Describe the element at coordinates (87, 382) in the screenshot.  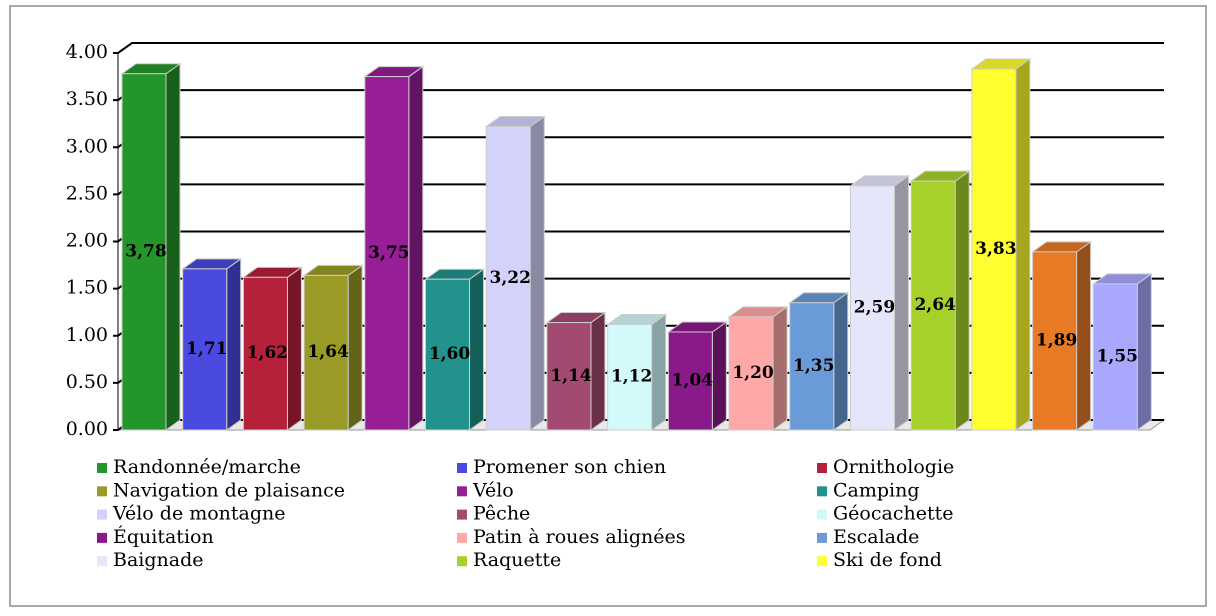
I see `y-tick-label: 0.50` at that location.